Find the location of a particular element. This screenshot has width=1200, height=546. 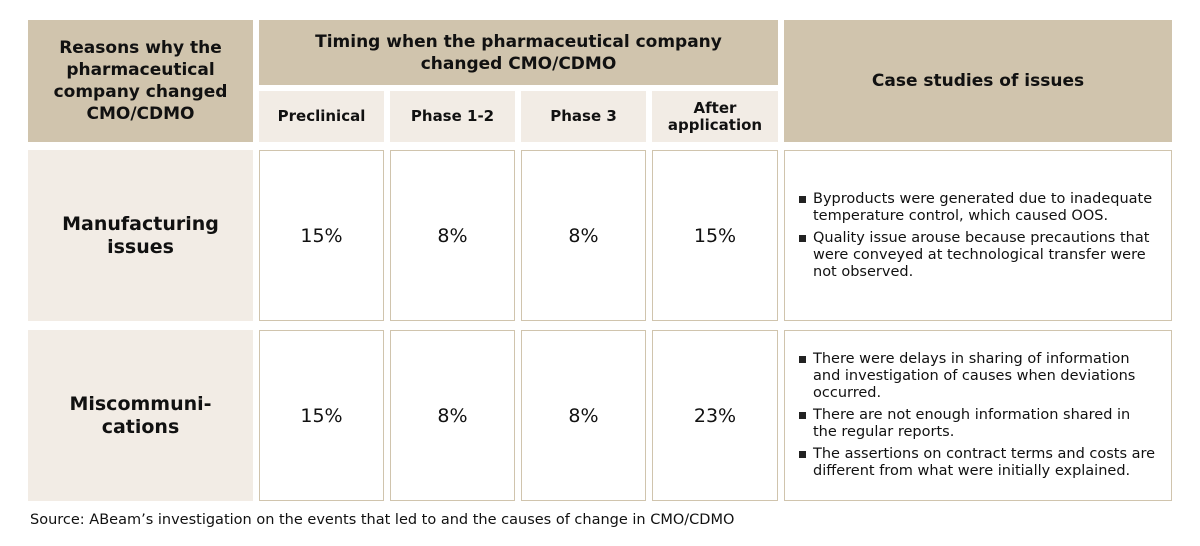

header-phase-1-2: Phase 1-2 is located at coordinates (452, 116).